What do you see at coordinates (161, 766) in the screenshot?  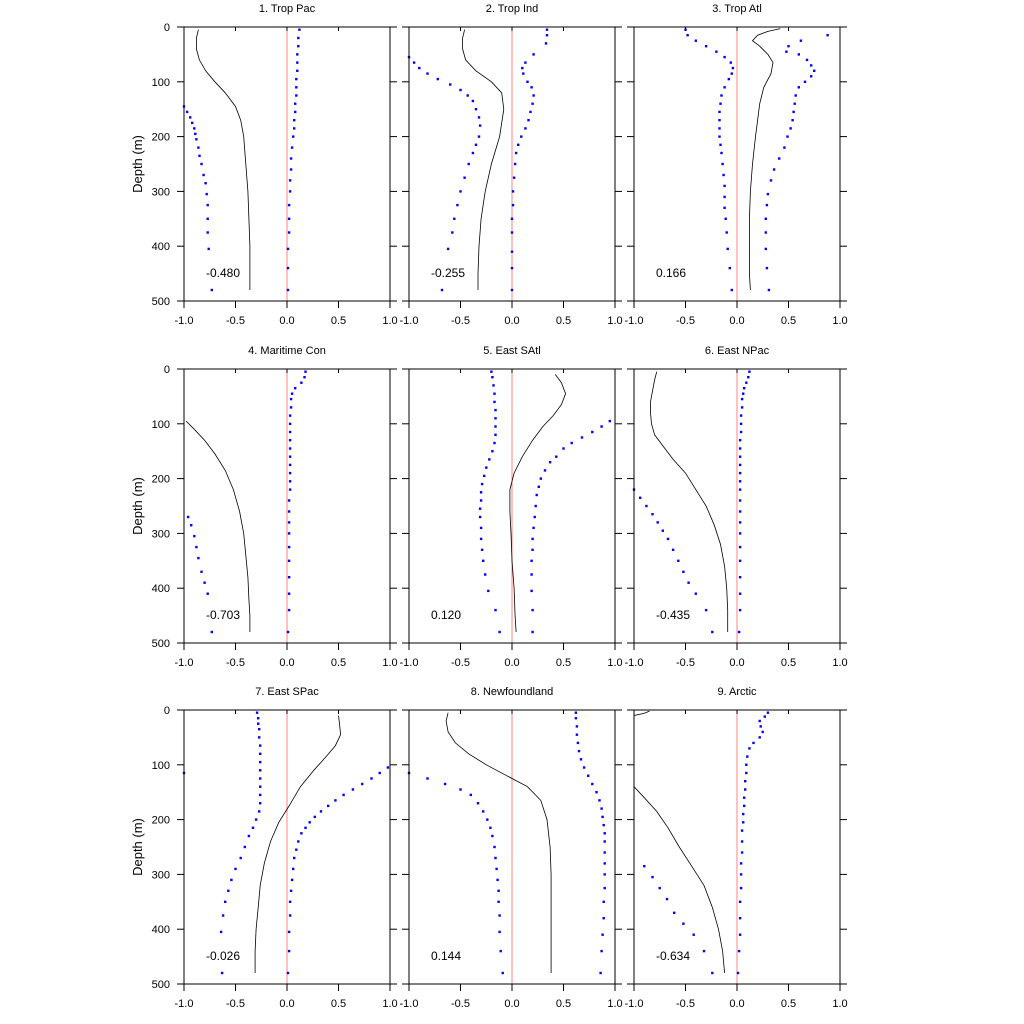 I see `y-tick-label: 100` at bounding box center [161, 766].